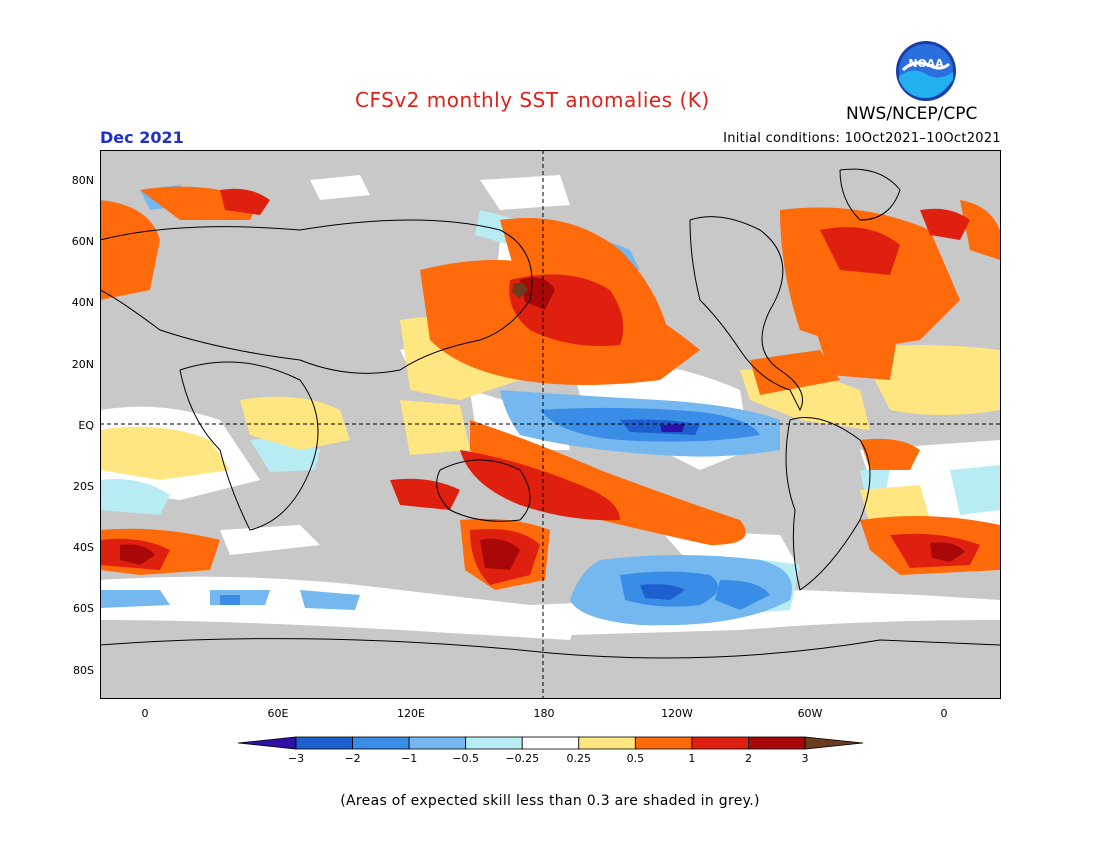 This screenshot has height=850, width=1100. I want to click on lon-label: 180, so click(544, 713).